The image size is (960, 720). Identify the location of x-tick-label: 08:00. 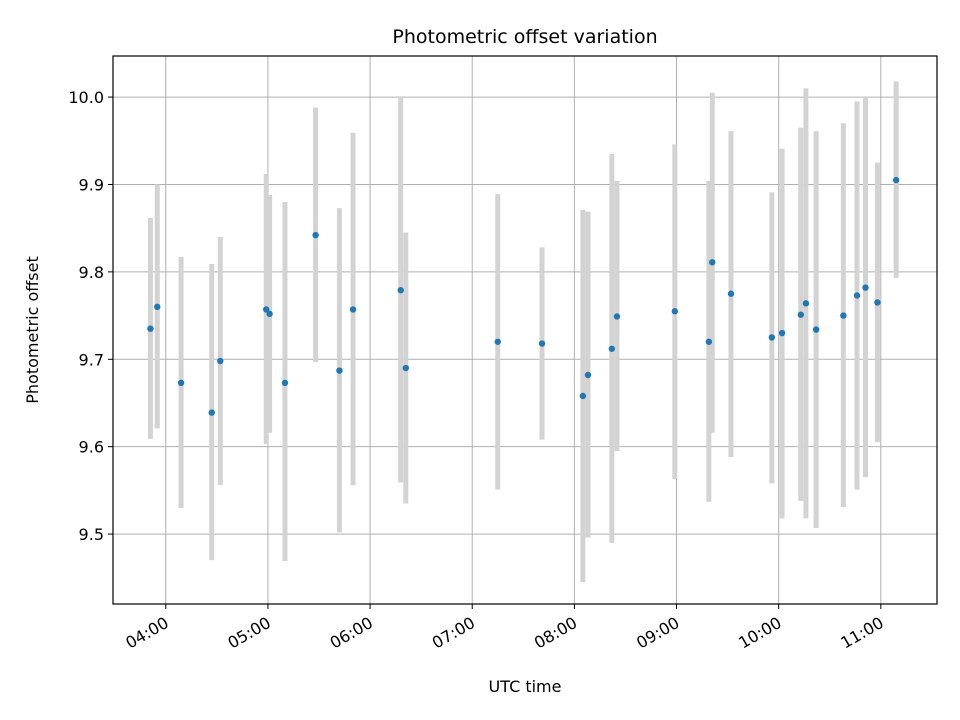
(555, 633).